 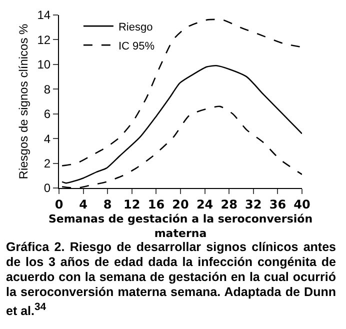 What do you see at coordinates (277, 204) in the screenshot?
I see `x-tick-label: 36` at bounding box center [277, 204].